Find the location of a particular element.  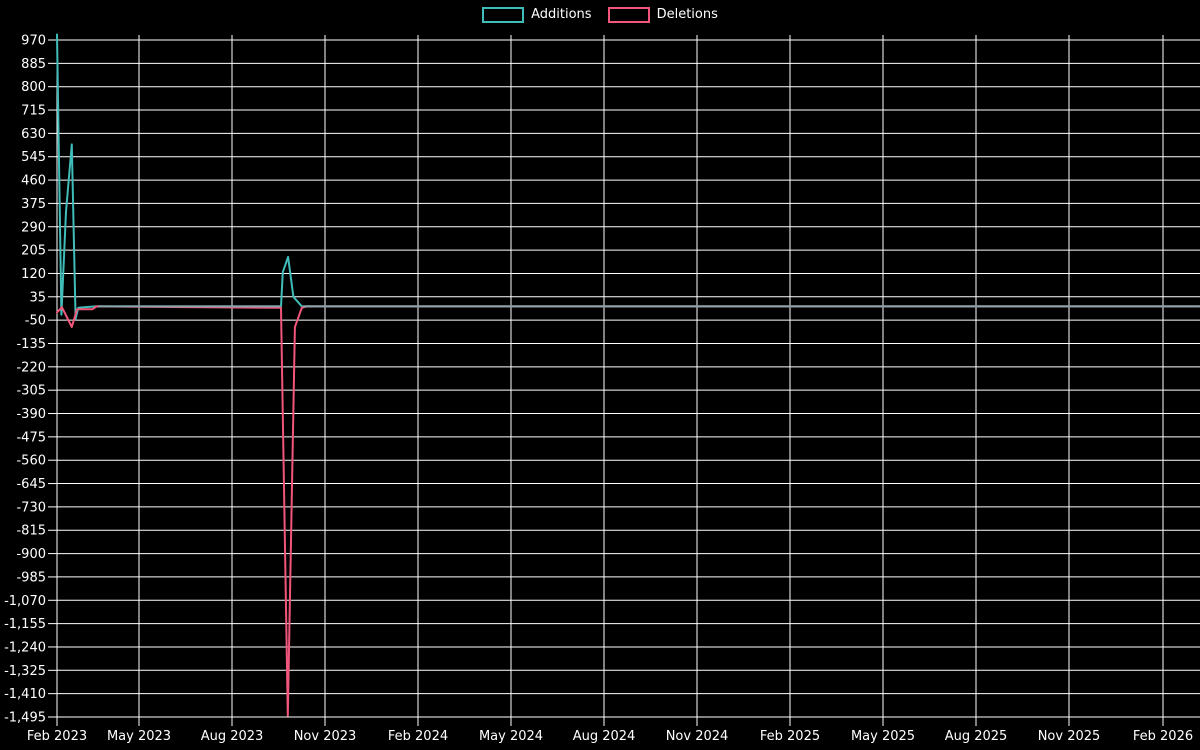

additions-legend-label: Additions is located at coordinates (561, 14).